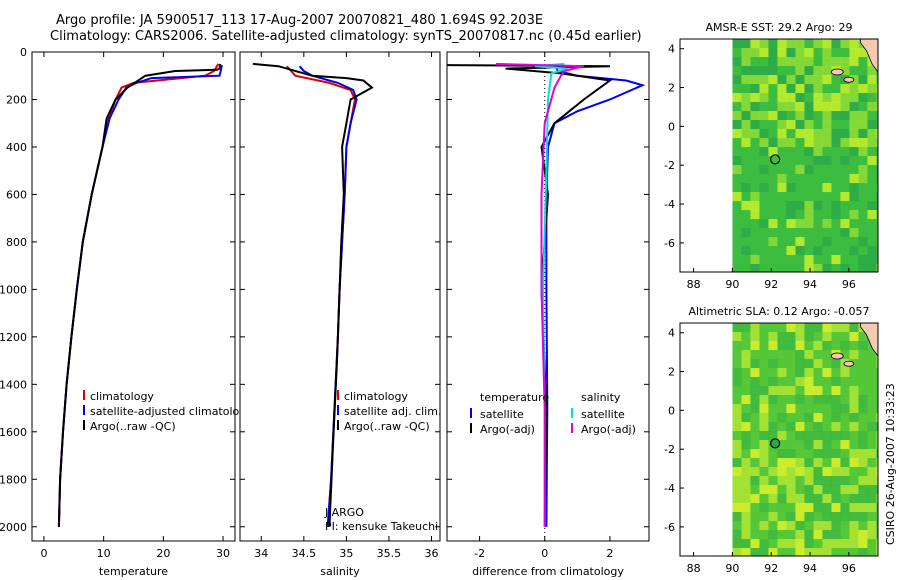 The image size is (900, 580). I want to click on legend-label-temperature: satellite-adjusted climatology, so click(171, 411).